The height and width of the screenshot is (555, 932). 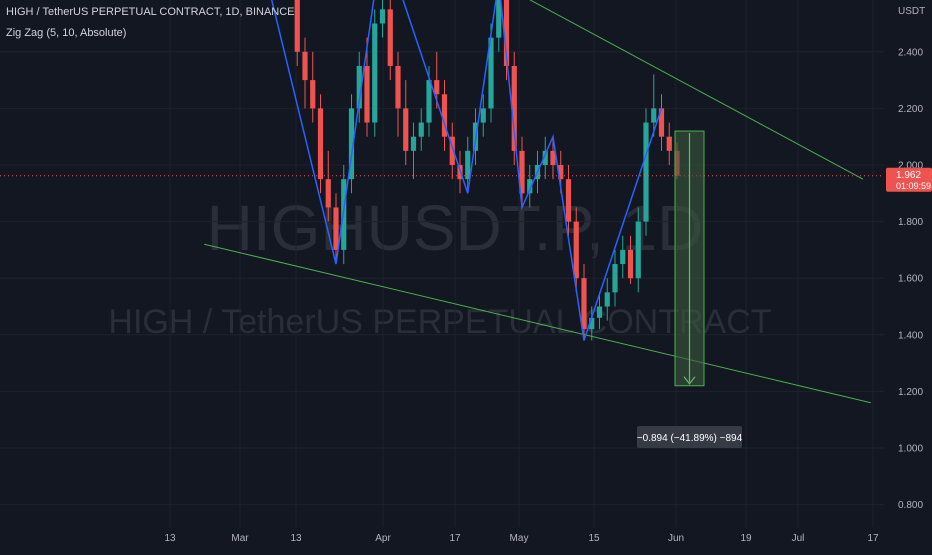 I want to click on price-tick-label: 1.800, so click(x=910, y=222).